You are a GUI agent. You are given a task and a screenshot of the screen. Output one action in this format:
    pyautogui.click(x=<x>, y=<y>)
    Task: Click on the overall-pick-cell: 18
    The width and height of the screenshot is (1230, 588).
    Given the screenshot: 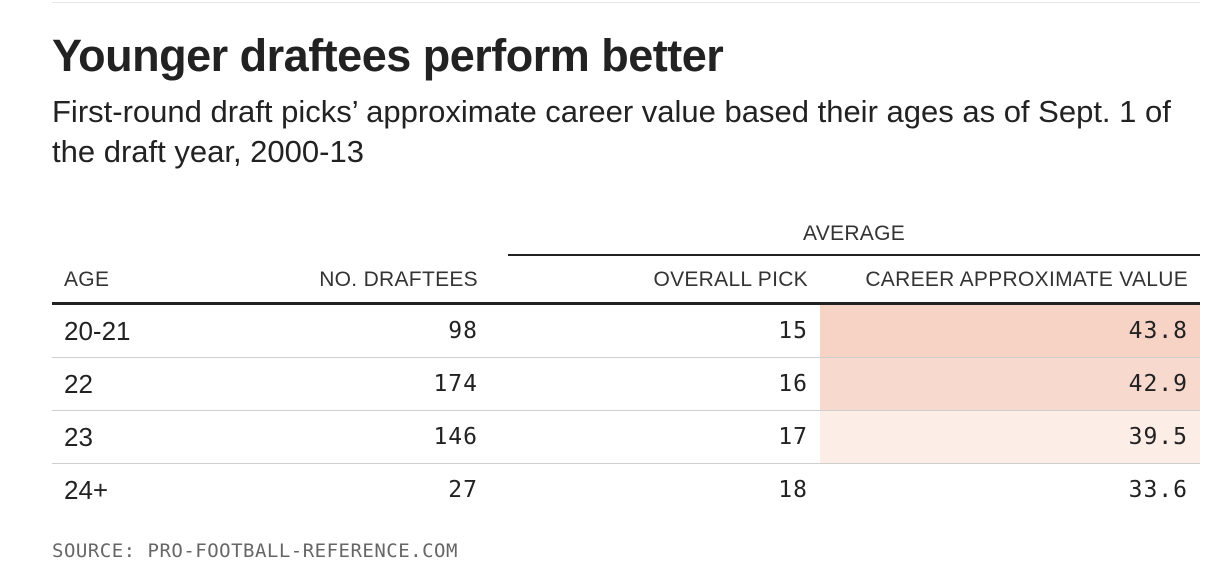 What is the action you would take?
    pyautogui.click(x=793, y=490)
    